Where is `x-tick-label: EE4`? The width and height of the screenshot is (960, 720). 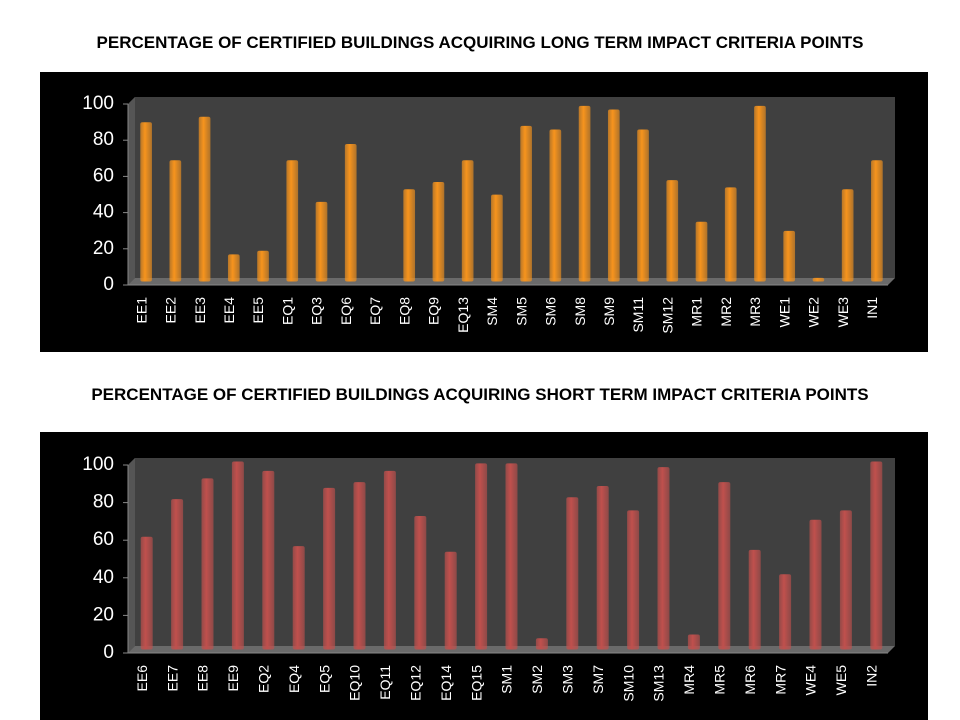
x-tick-label: EE4 is located at coordinates (229, 310).